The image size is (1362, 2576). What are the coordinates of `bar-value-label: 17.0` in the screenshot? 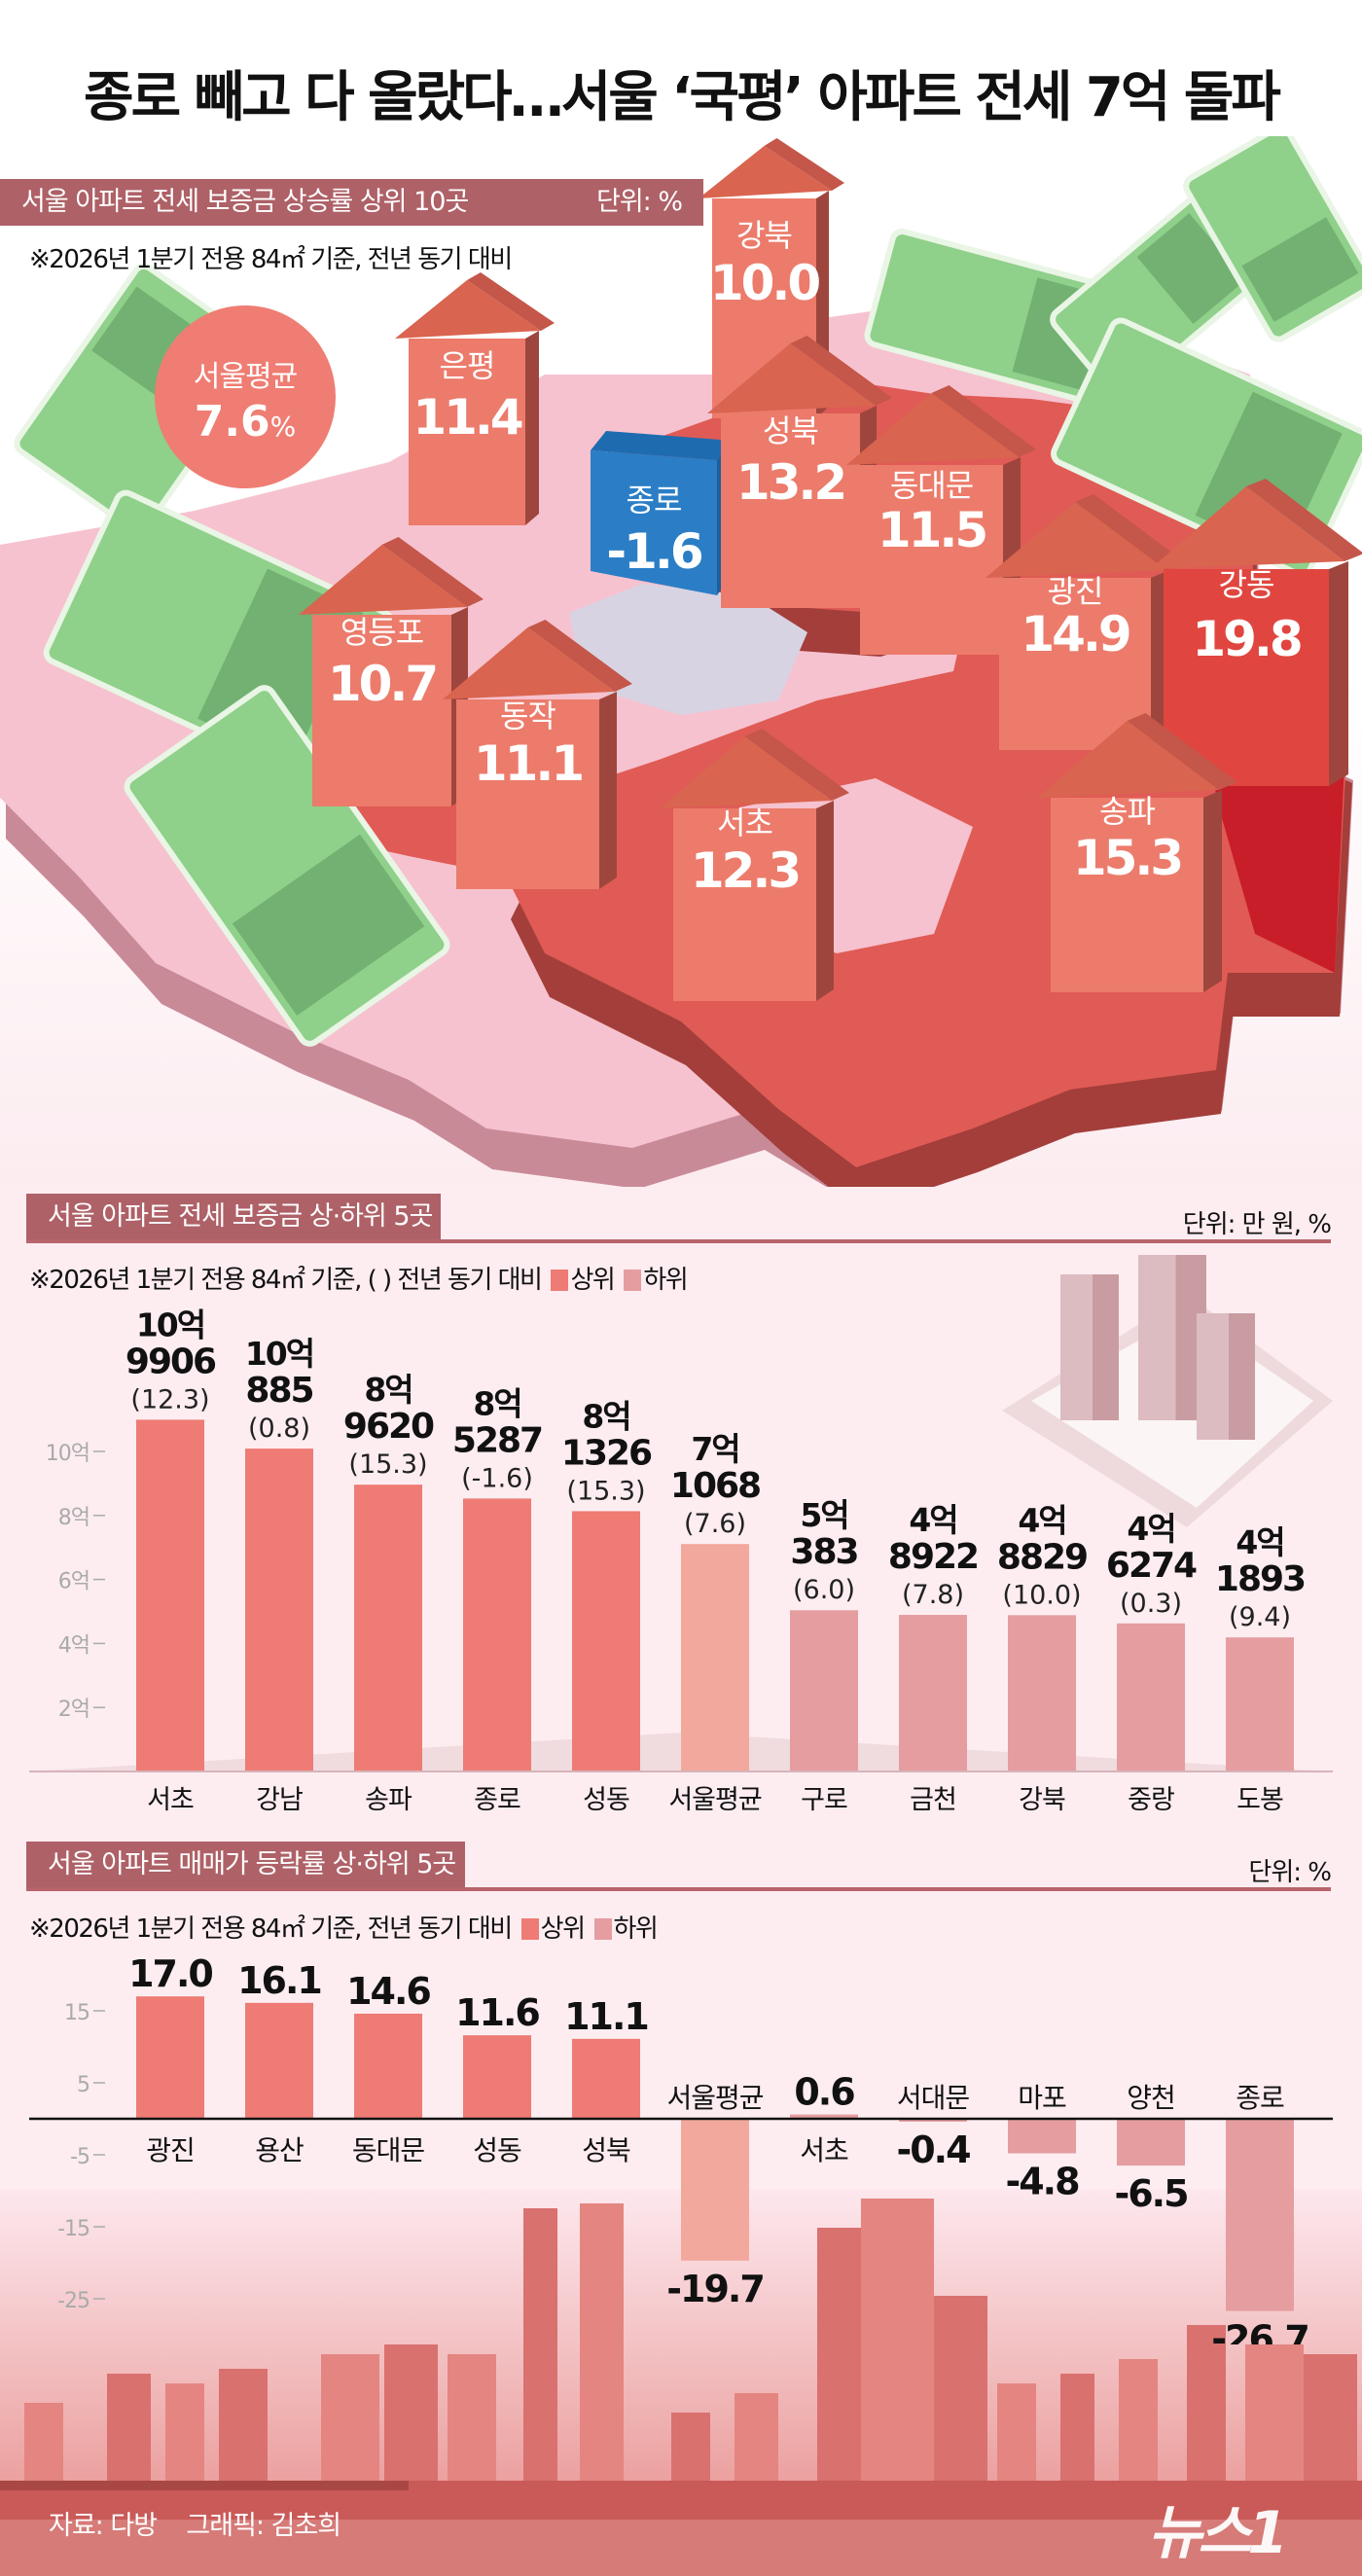 It's located at (170, 1975).